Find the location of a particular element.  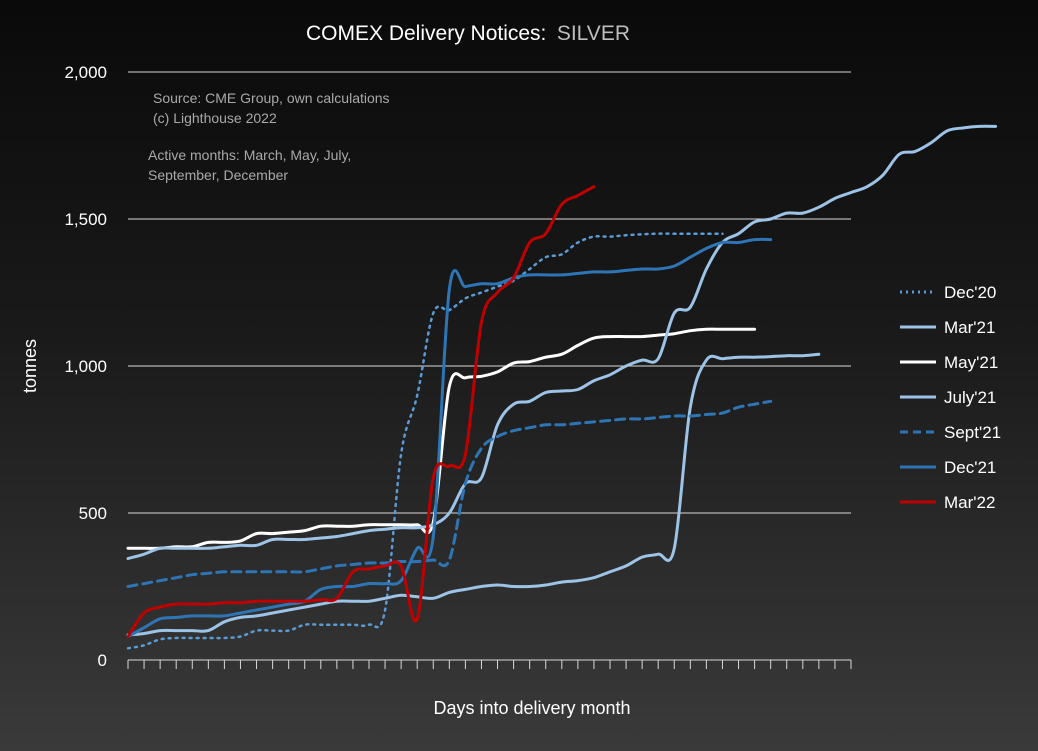

legend-label-sept-21: Sept'21 is located at coordinates (972, 432).